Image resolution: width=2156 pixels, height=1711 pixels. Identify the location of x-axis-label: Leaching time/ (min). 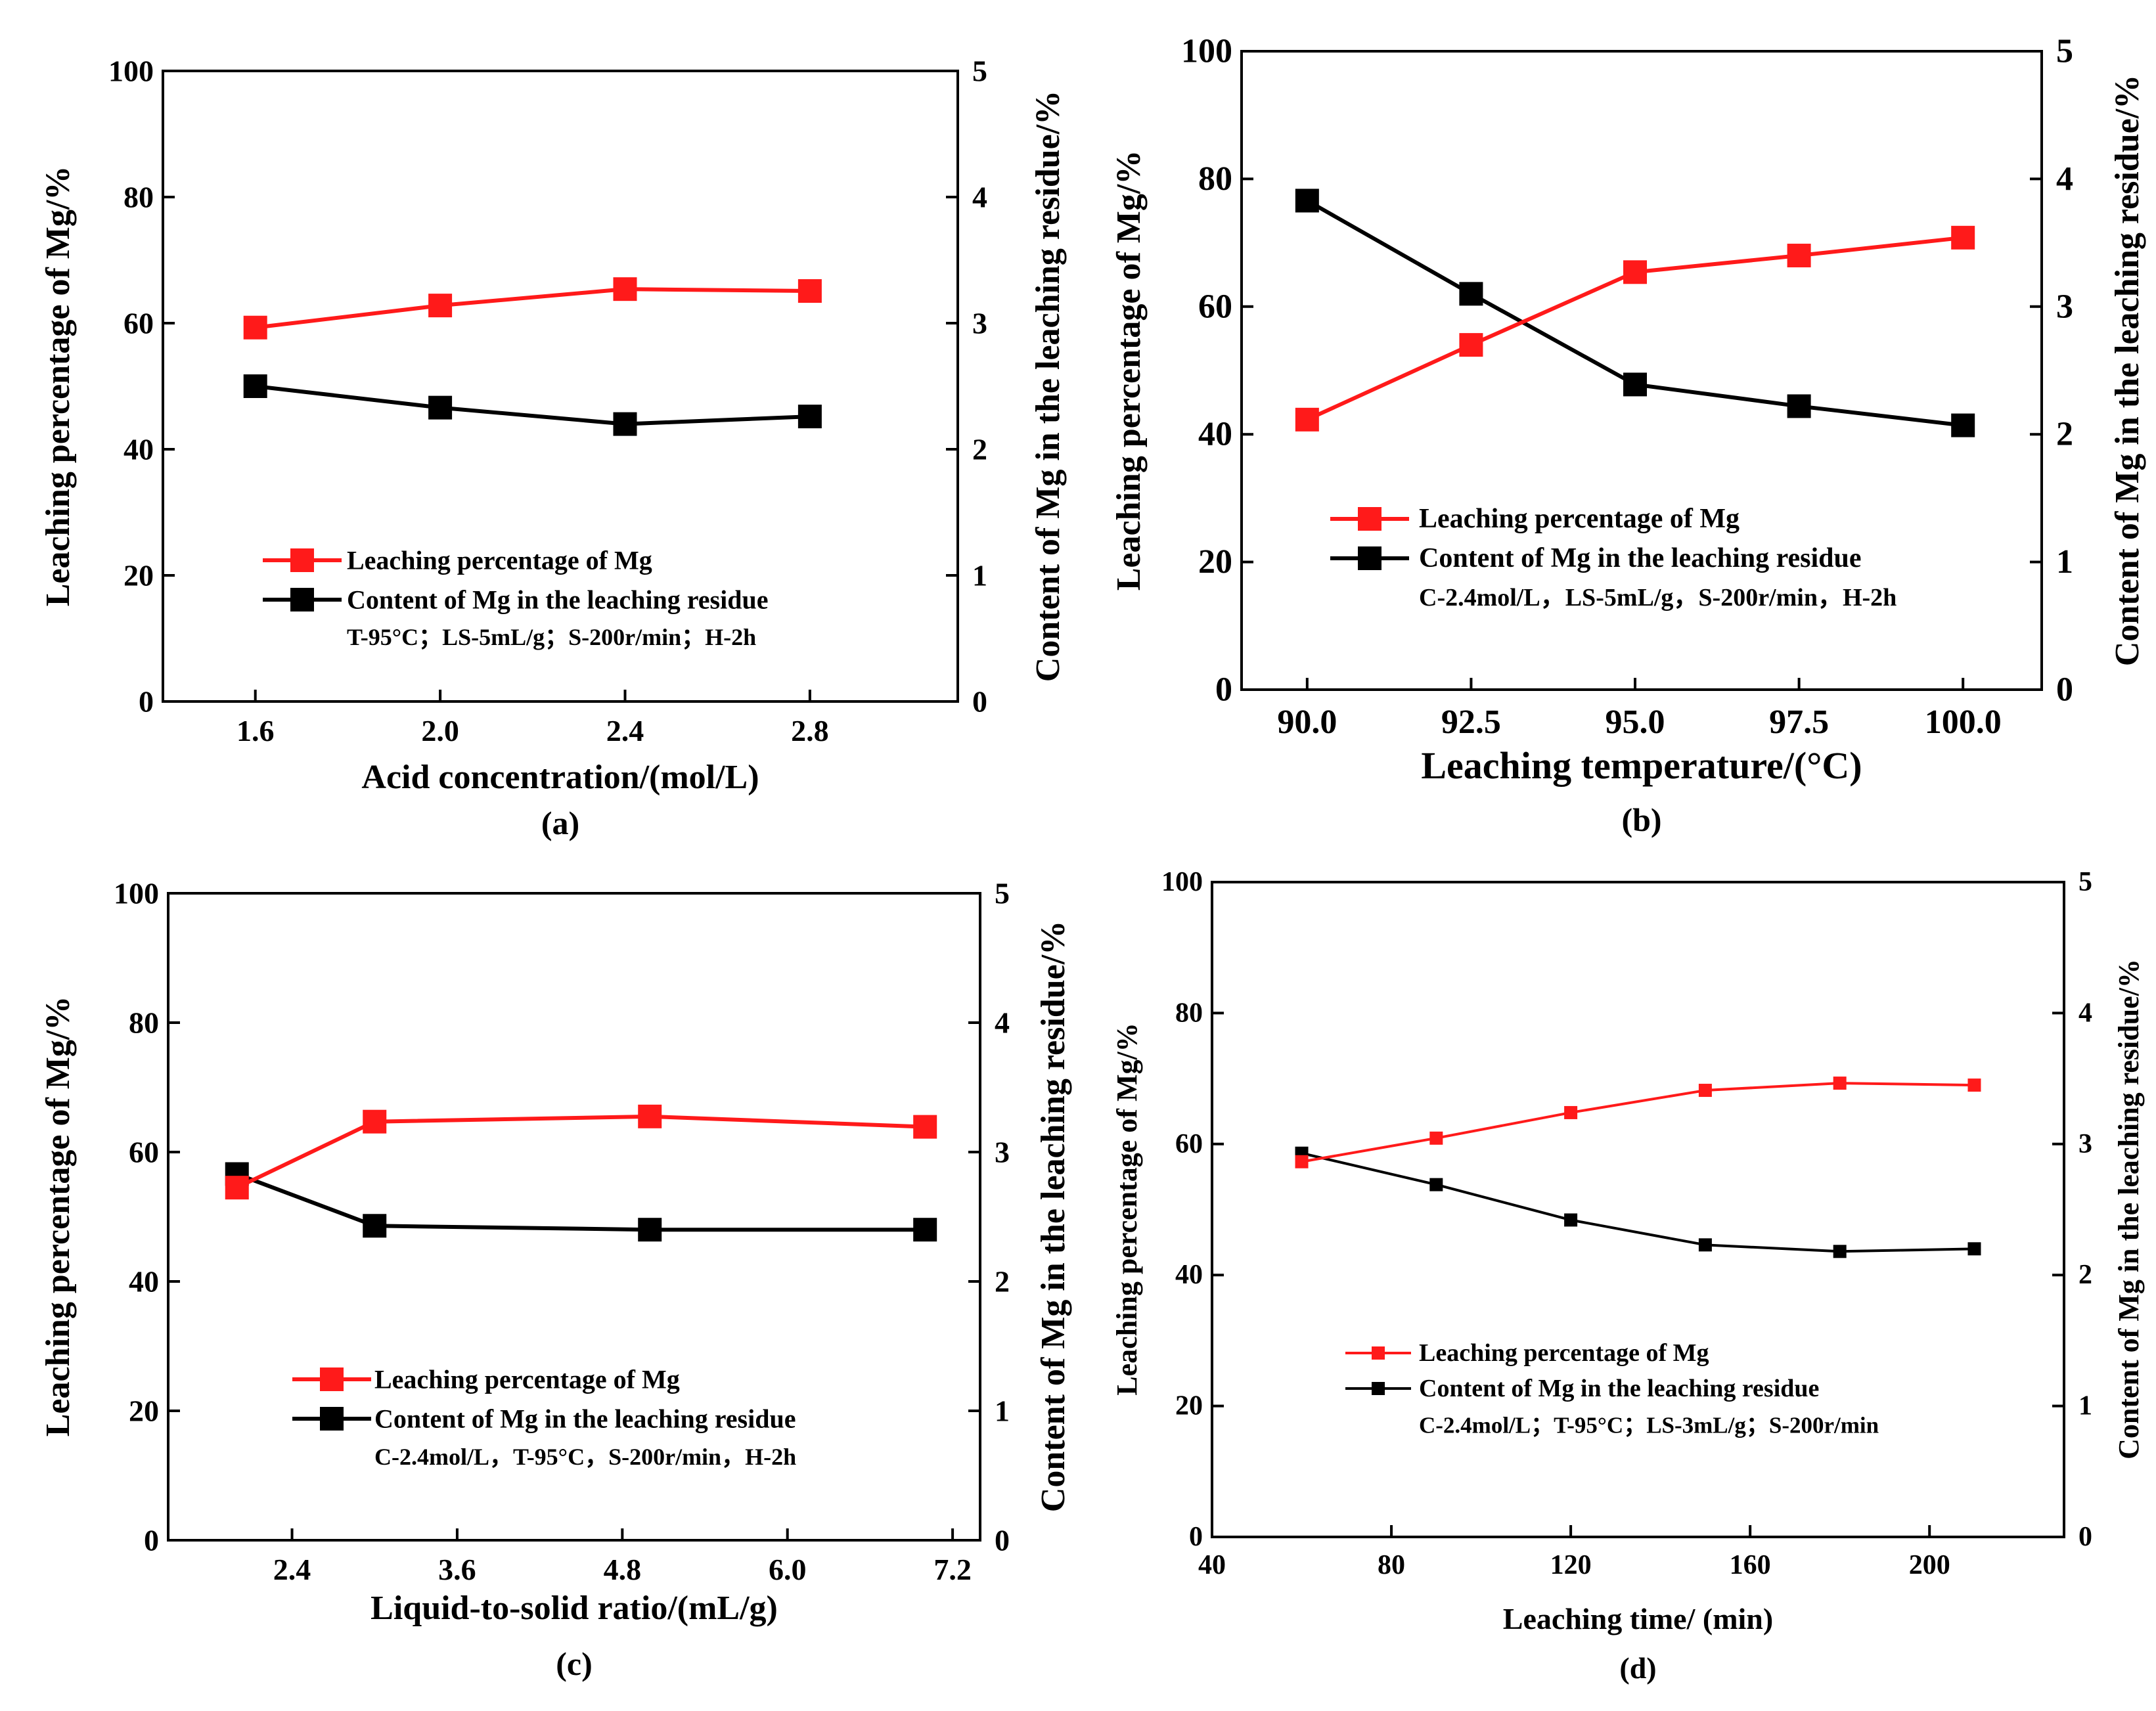
(1638, 1618).